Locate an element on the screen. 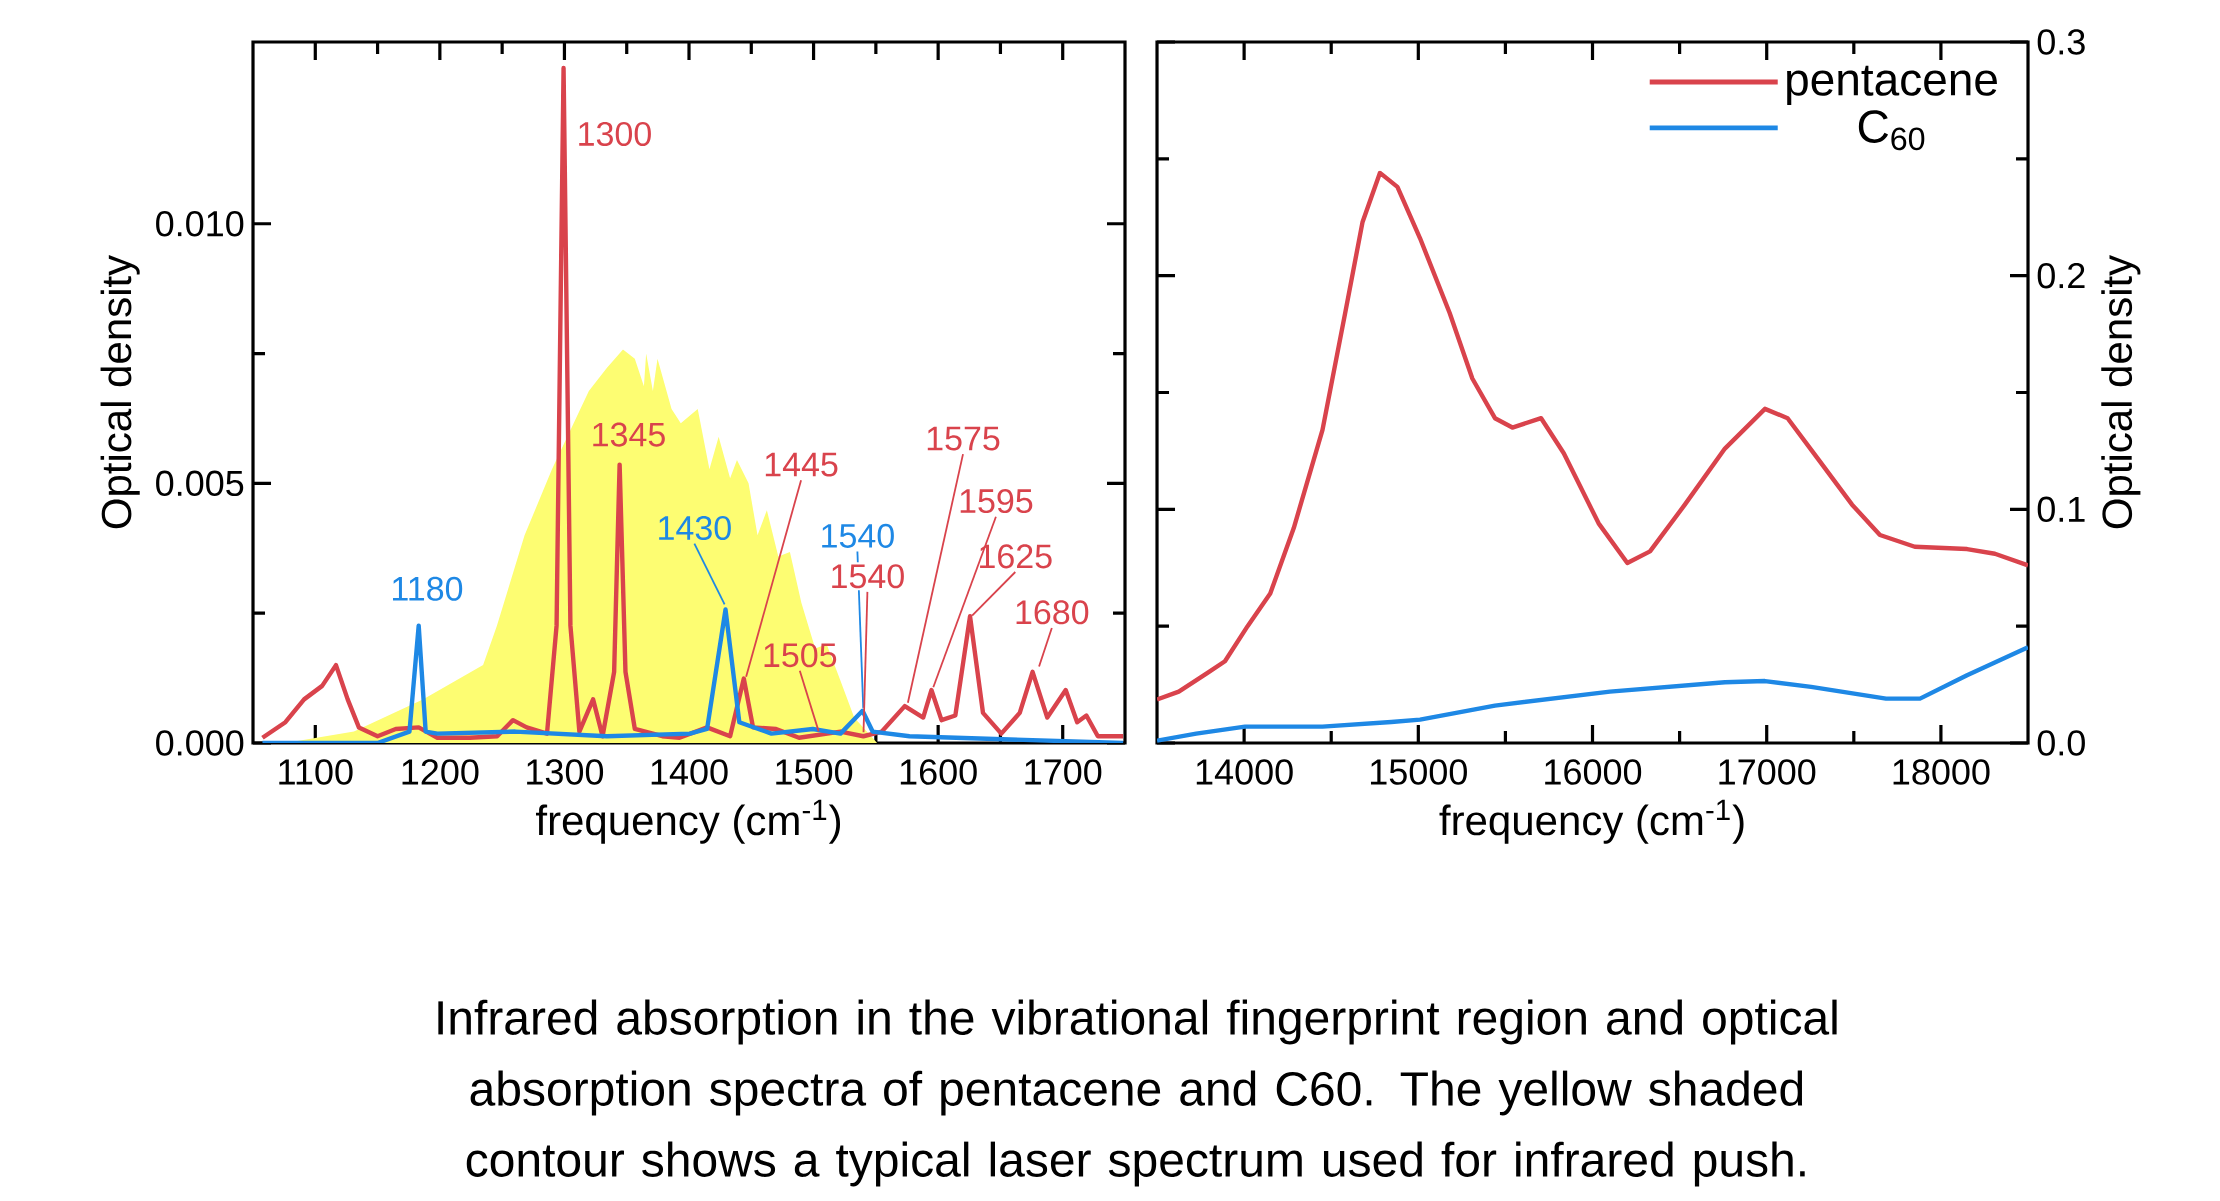 The height and width of the screenshot is (1201, 2220). x-tick-label: 1300 is located at coordinates (565, 772).